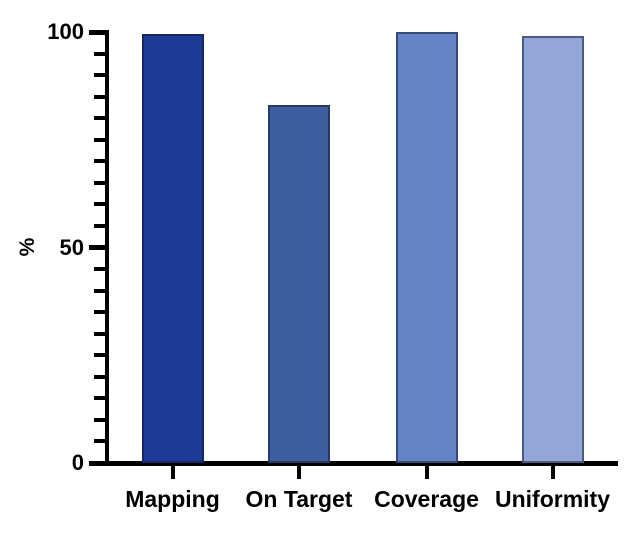  Describe the element at coordinates (552, 499) in the screenshot. I see `x-axis-label-uniformity: Uniformity` at that location.